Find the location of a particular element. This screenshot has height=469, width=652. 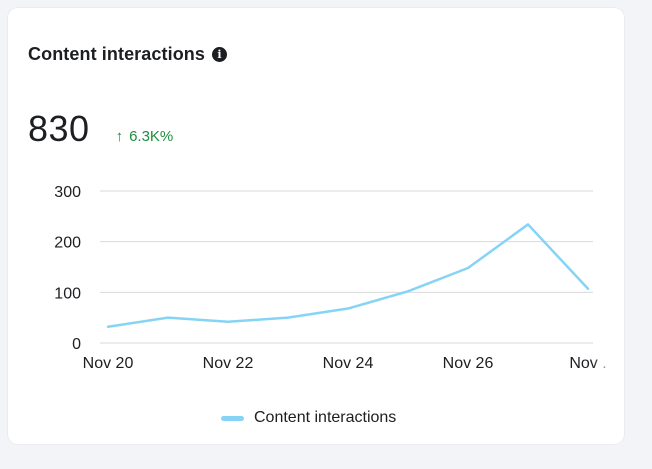

x-tick-label: Nov 26 is located at coordinates (468, 363).